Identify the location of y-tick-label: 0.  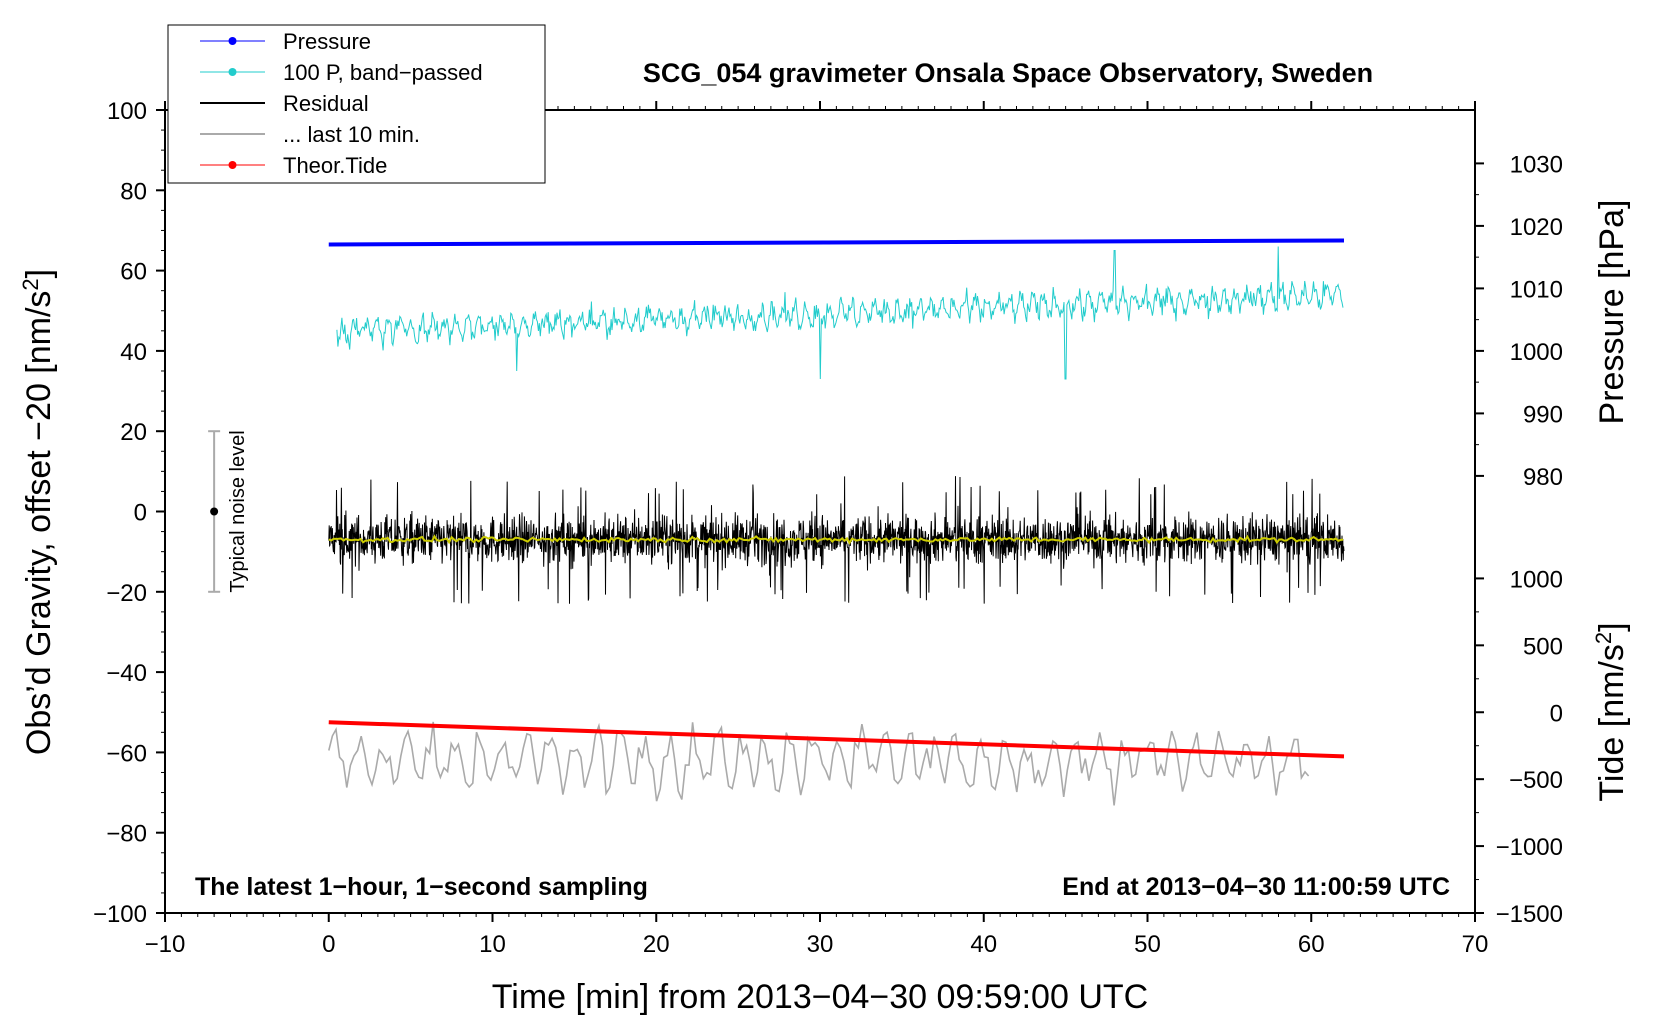
(140, 513).